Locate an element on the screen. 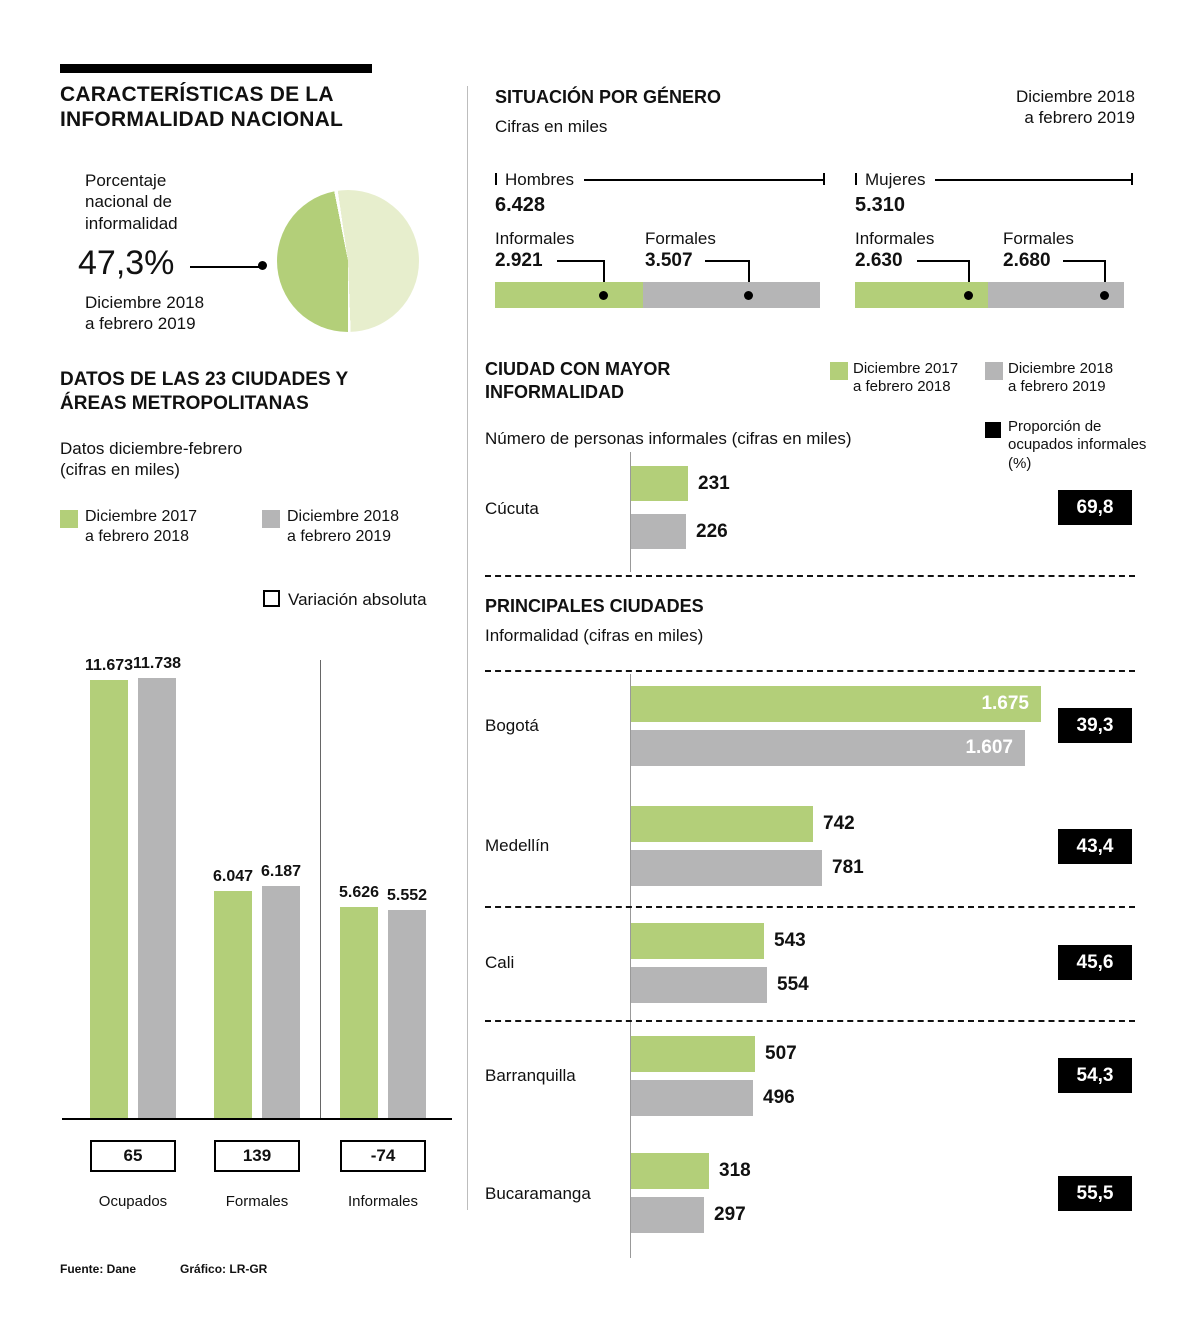 This screenshot has height=1338, width=1200. bar-value-label: 11.673 is located at coordinates (109, 665).